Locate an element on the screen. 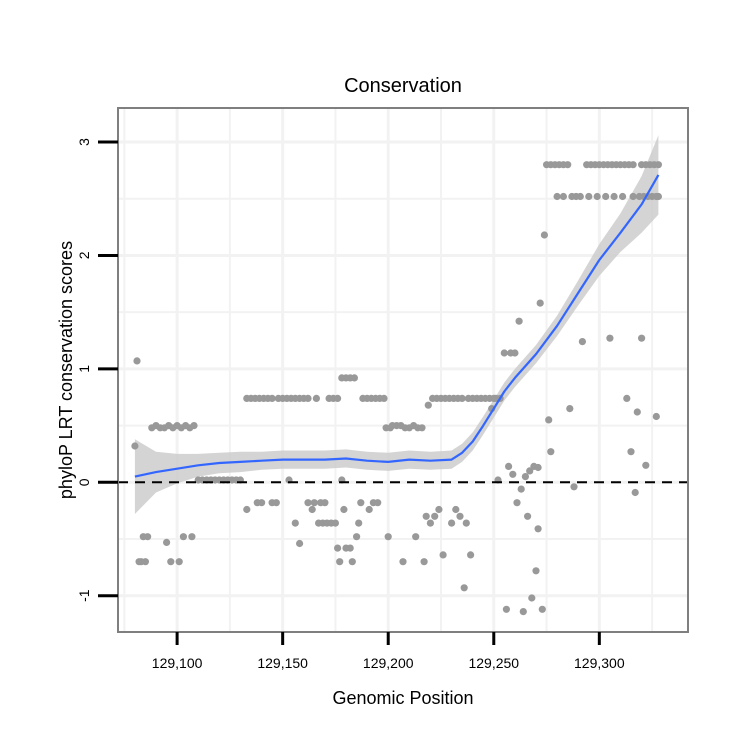 The image size is (750, 750). y-tick-label: 2 is located at coordinates (84, 255).